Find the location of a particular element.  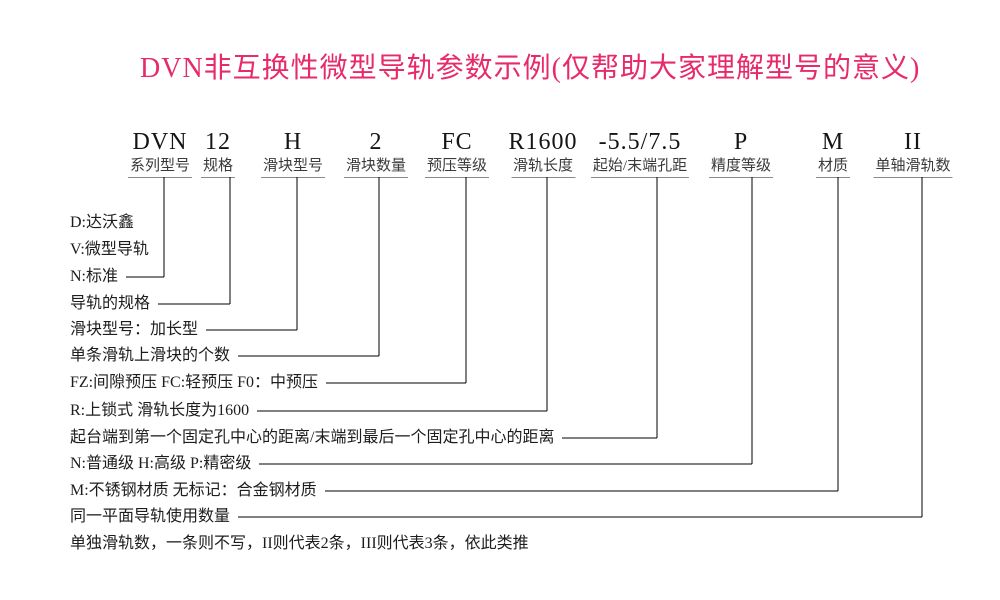

explanation-text: V:微型导轨 is located at coordinates (109, 249).